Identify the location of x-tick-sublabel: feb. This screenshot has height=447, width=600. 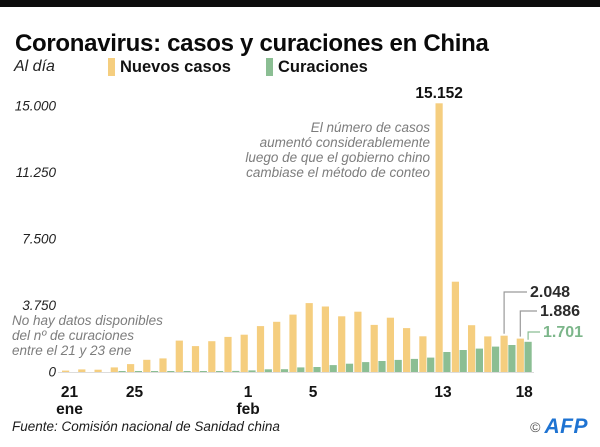
(247, 409).